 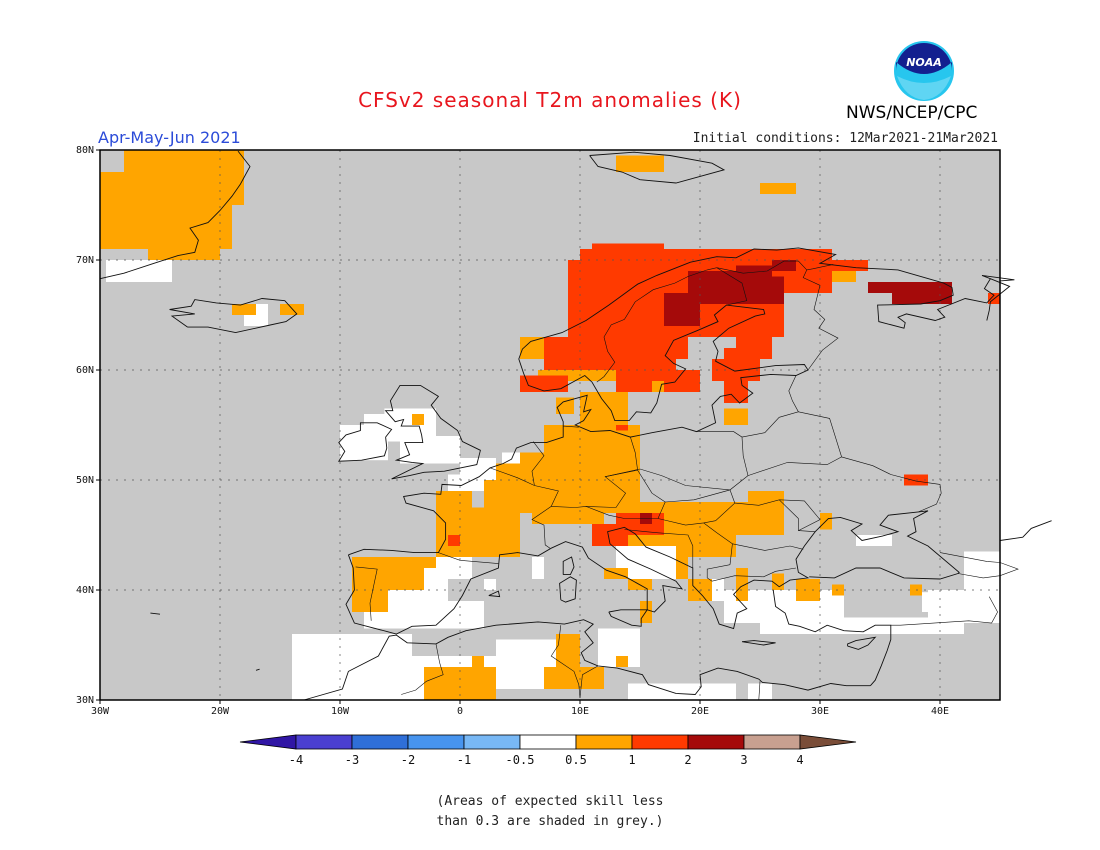 What do you see at coordinates (743, 760) in the screenshot?
I see `colorbar-label: 3` at bounding box center [743, 760].